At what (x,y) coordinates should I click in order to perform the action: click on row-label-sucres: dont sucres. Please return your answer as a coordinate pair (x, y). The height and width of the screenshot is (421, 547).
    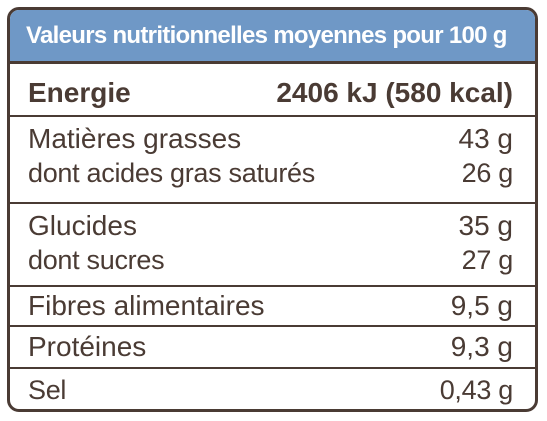
    Looking at the image, I should click on (96, 260).